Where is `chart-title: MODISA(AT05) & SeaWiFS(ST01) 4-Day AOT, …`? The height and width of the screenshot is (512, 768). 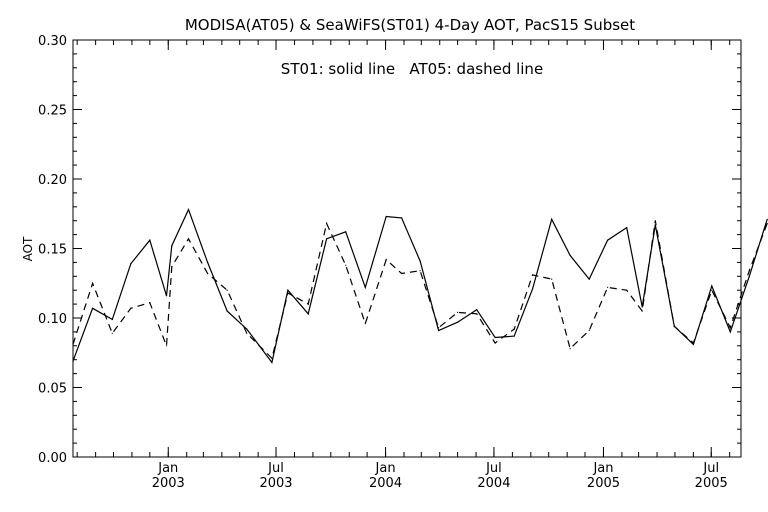
chart-title: MODISA(AT05) & SeaWiFS(ST01) 4-Day AOT, … is located at coordinates (410, 25).